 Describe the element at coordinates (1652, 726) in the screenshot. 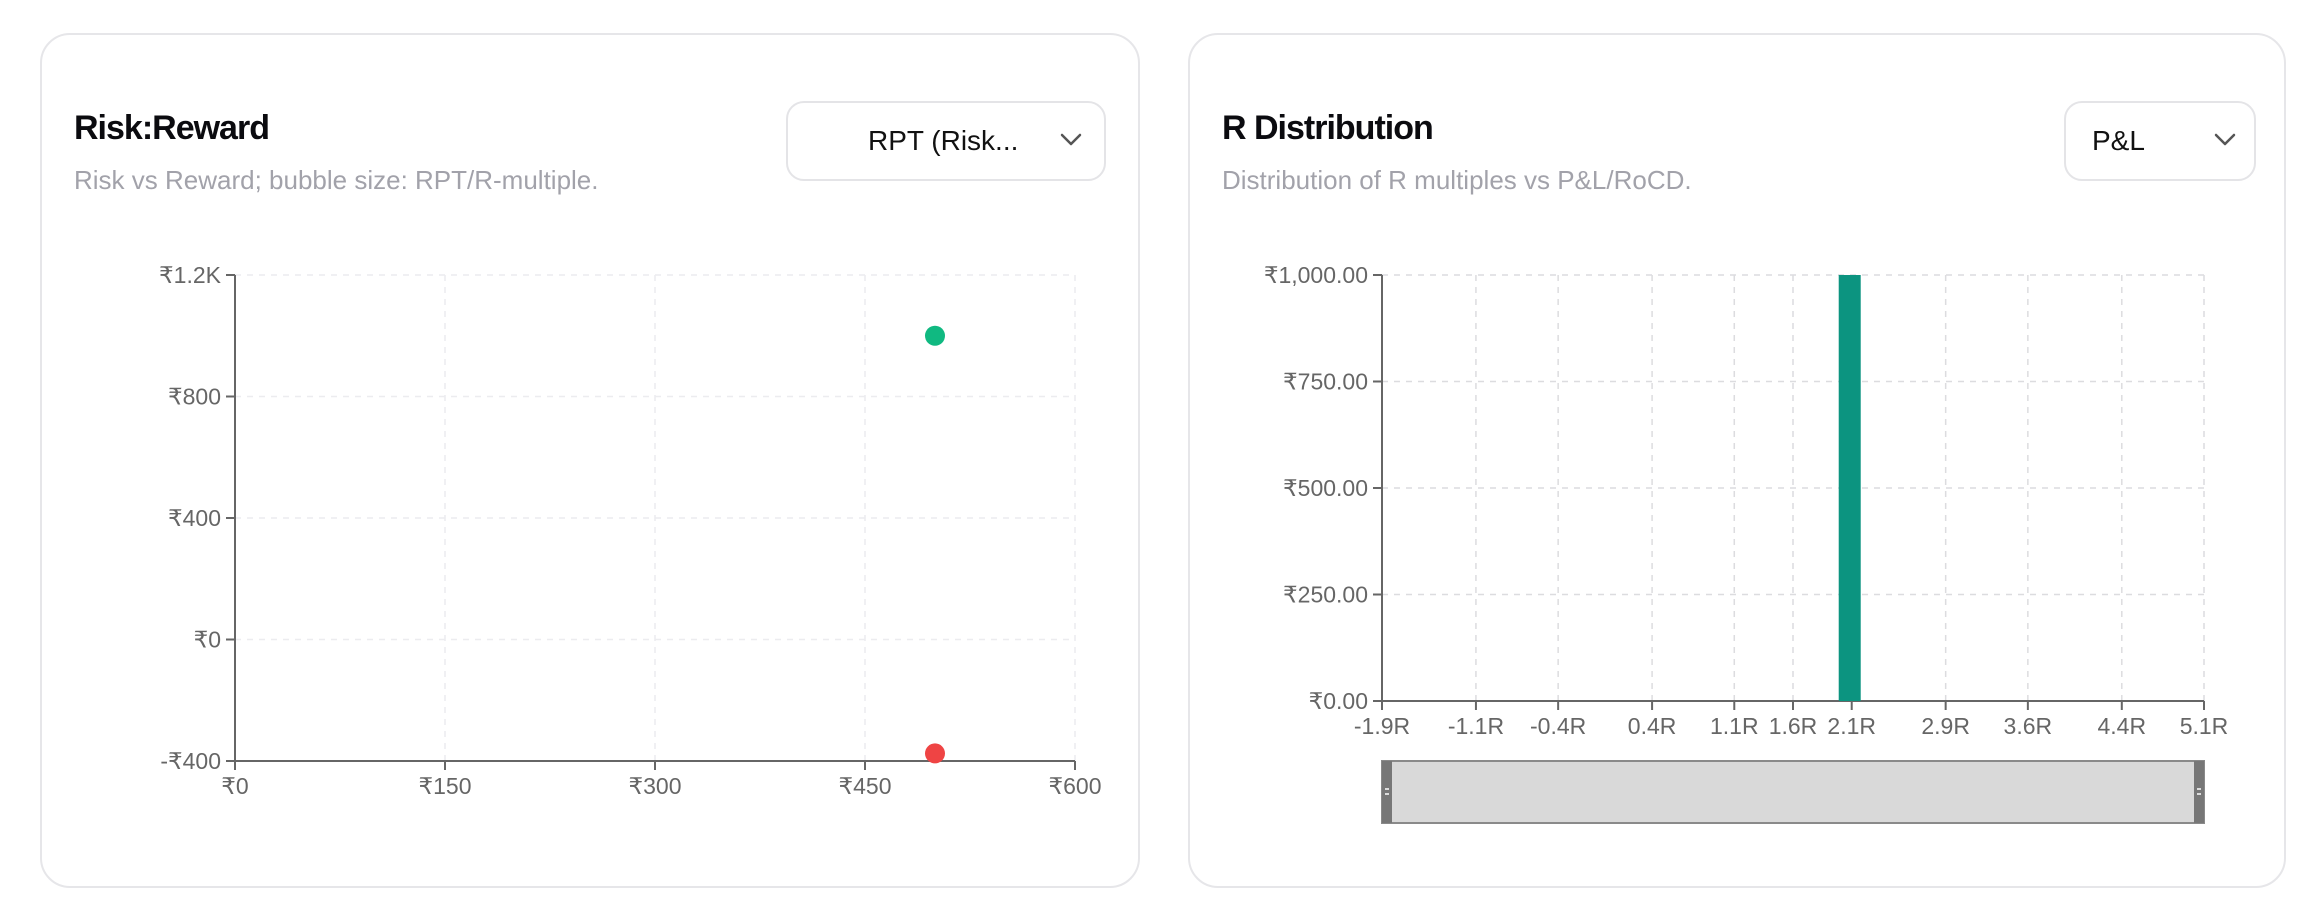

I see `x-tick-label: 0.4R` at that location.